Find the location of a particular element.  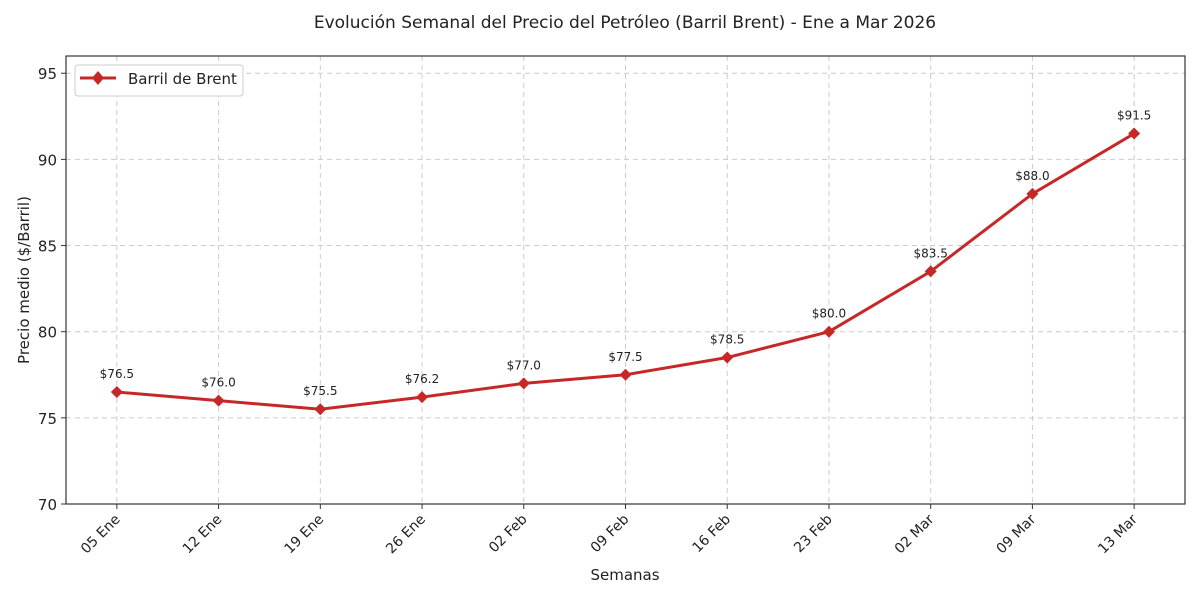

legend-box is located at coordinates (159, 80).